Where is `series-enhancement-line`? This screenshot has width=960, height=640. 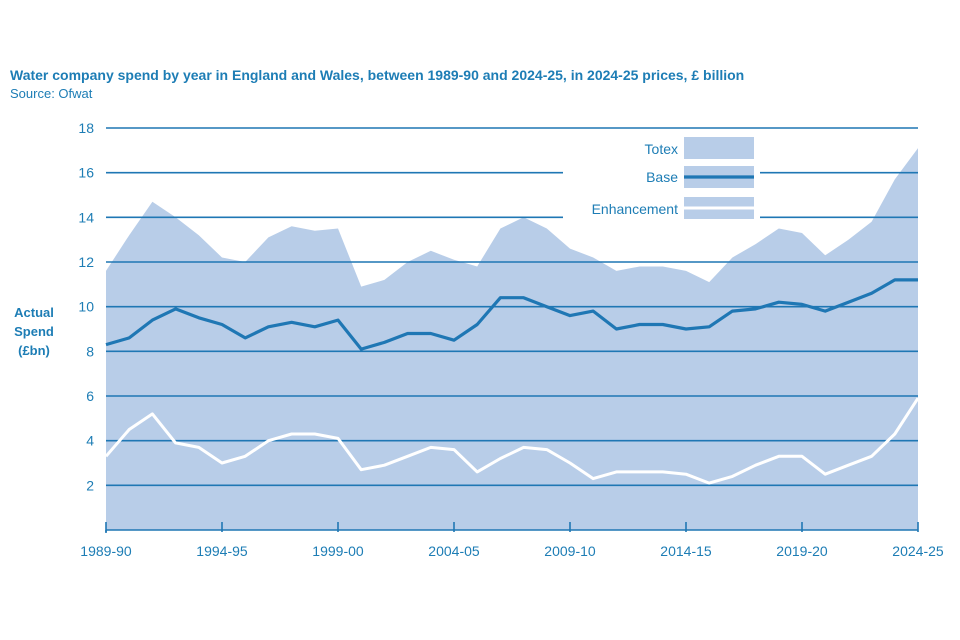
series-enhancement-line is located at coordinates (512, 441).